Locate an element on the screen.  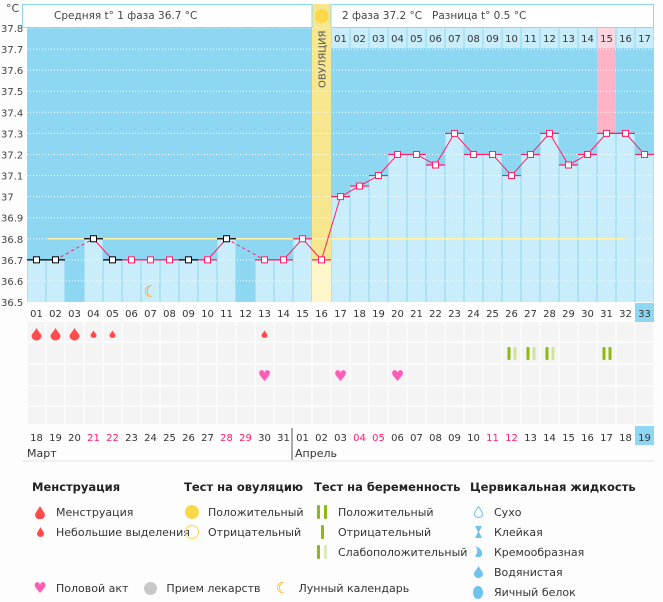
cycle-day-label: 25 is located at coordinates (492, 314).